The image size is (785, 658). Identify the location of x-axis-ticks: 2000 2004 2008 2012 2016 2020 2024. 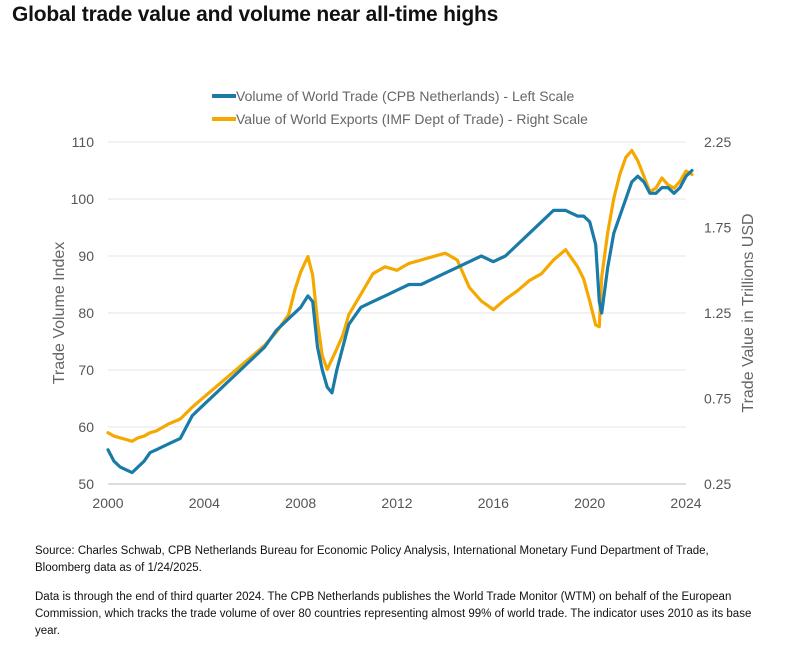
(396, 503).